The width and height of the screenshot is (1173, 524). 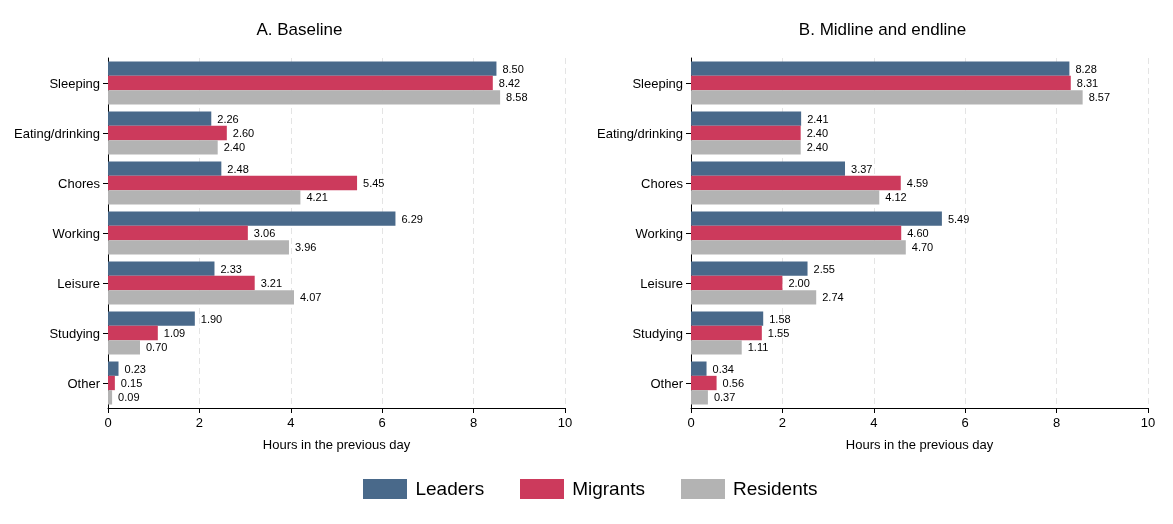 I want to click on data-label: 2.33, so click(x=231, y=268).